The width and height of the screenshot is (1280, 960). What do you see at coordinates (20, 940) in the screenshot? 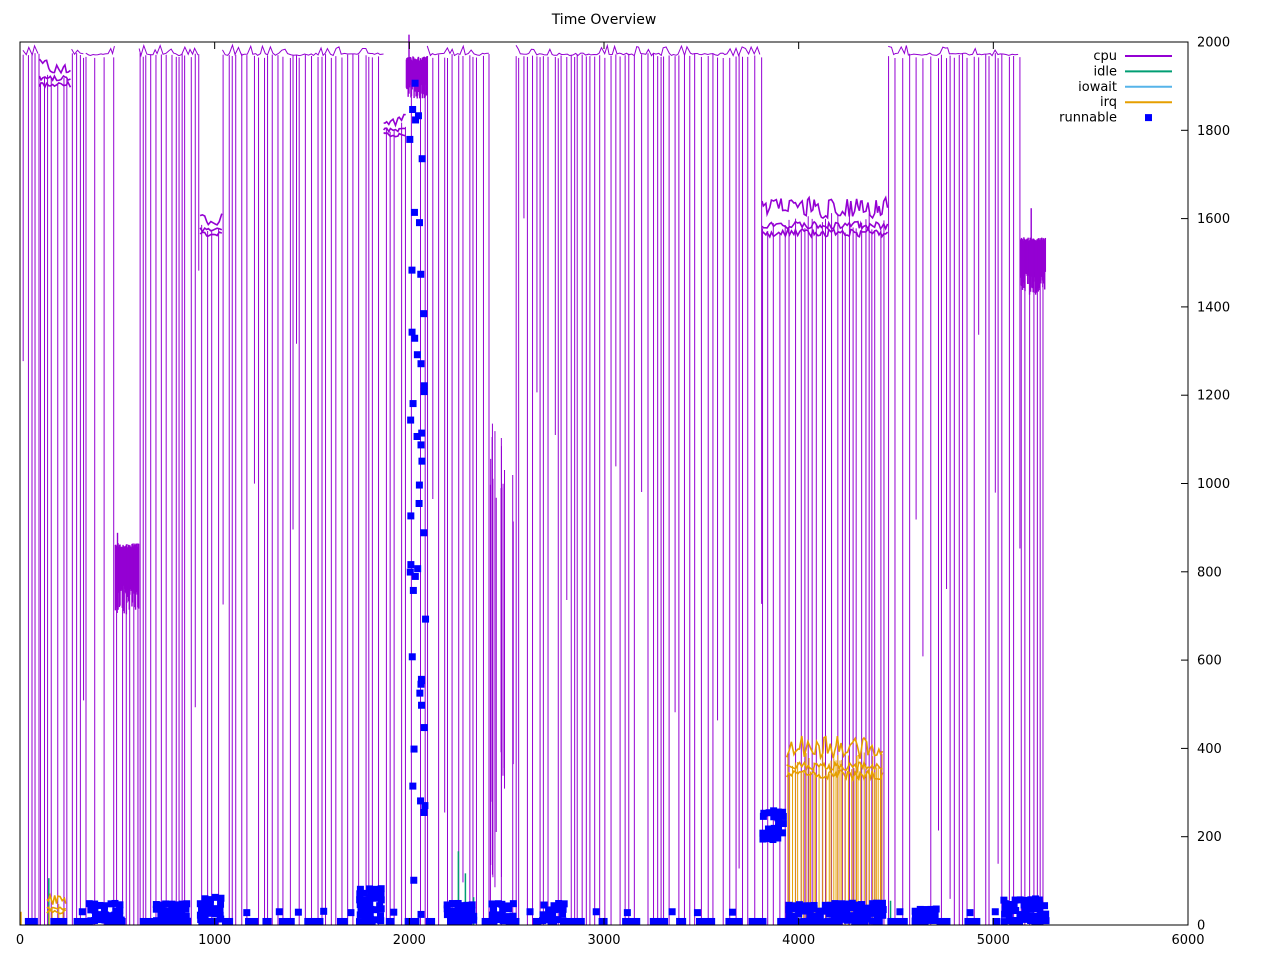
I see `x-tick-label: 0` at bounding box center [20, 940].